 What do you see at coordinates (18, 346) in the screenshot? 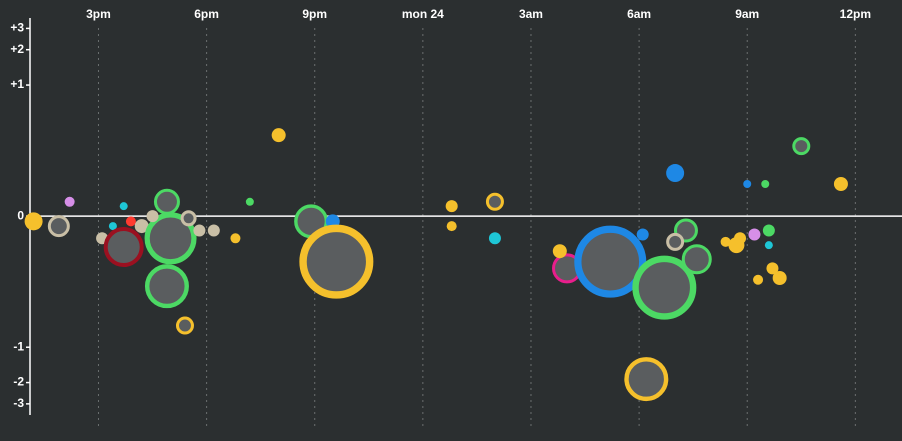
I see `y-tick-label: -1` at bounding box center [18, 346].